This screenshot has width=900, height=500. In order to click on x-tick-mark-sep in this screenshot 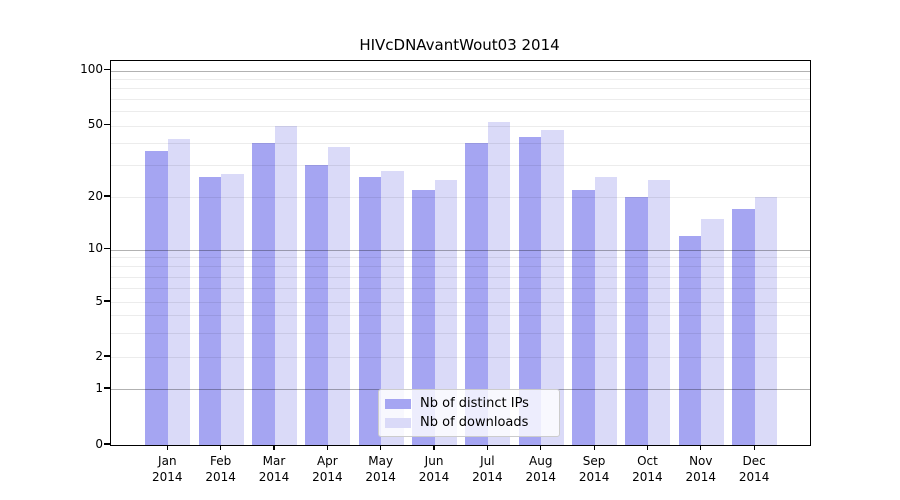, I will do `click(594, 447)`.